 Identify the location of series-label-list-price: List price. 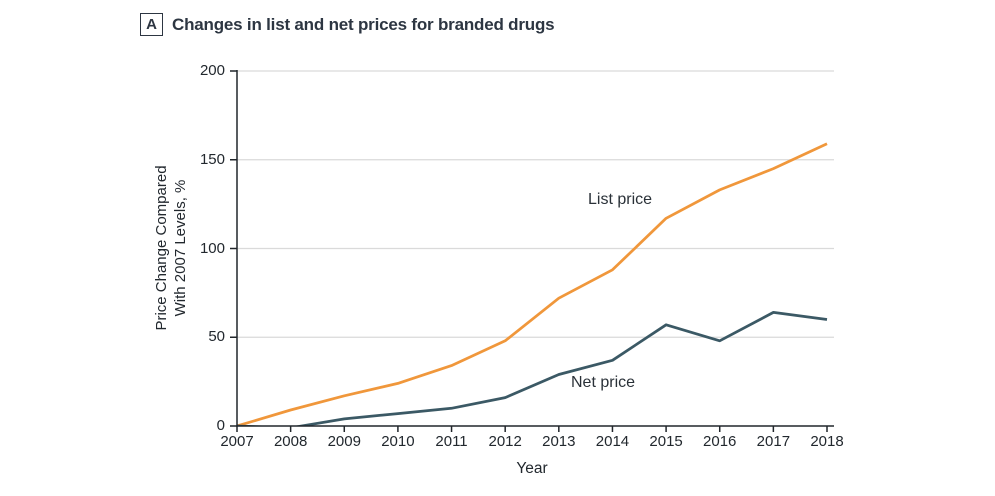
(620, 199).